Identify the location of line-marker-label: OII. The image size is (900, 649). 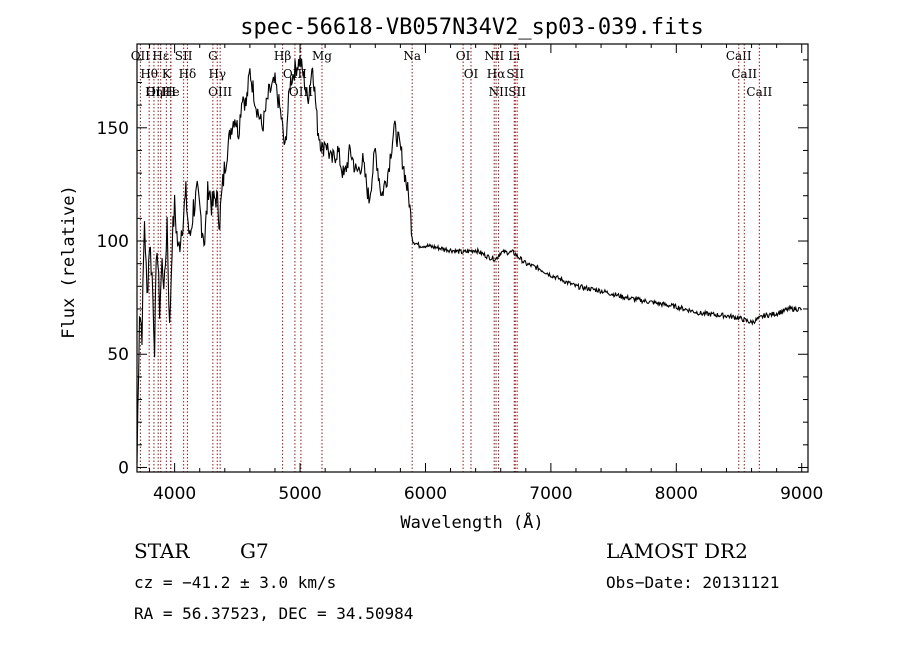
(141, 56).